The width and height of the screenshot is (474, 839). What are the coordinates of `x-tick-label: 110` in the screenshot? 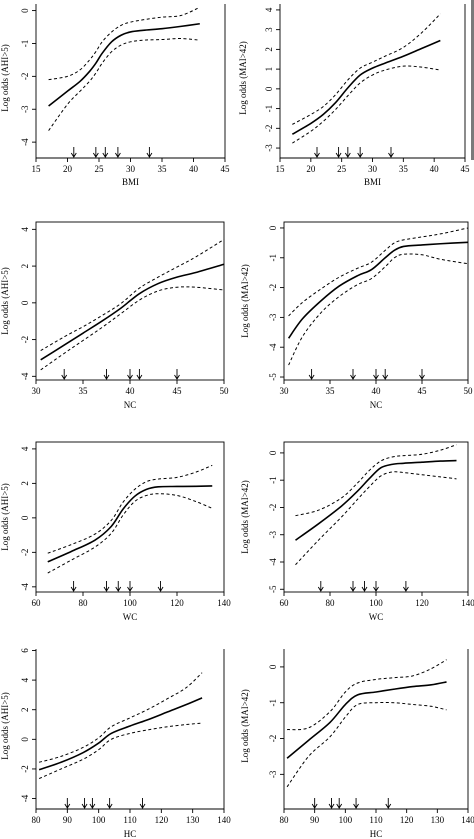 It's located at (130, 820).